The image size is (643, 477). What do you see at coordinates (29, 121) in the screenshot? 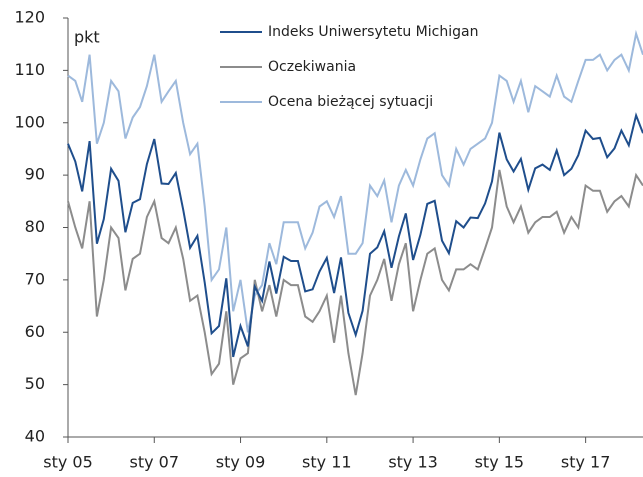
I see `y-tick-label: 100` at bounding box center [29, 121].